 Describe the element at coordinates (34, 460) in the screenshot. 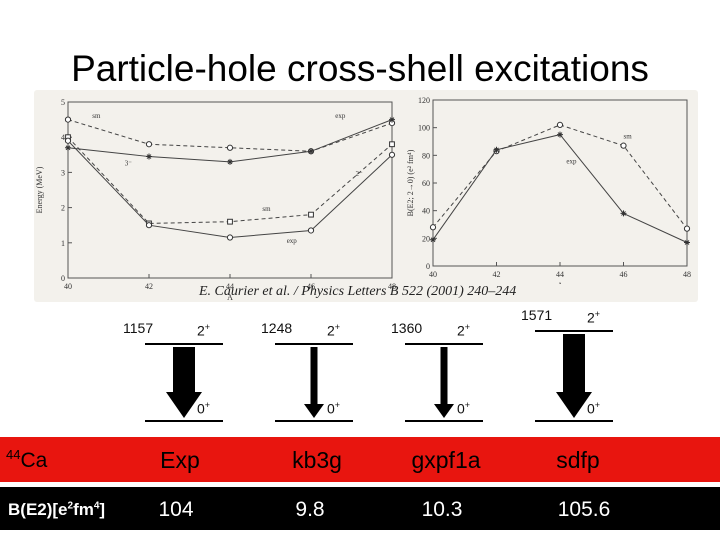

I see `nucleus-symbol: Ca` at that location.